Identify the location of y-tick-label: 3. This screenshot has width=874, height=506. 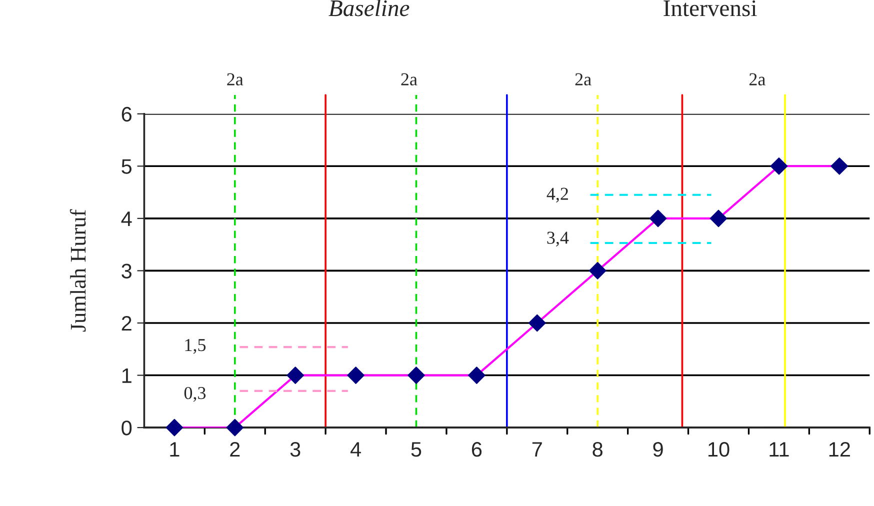
(127, 271).